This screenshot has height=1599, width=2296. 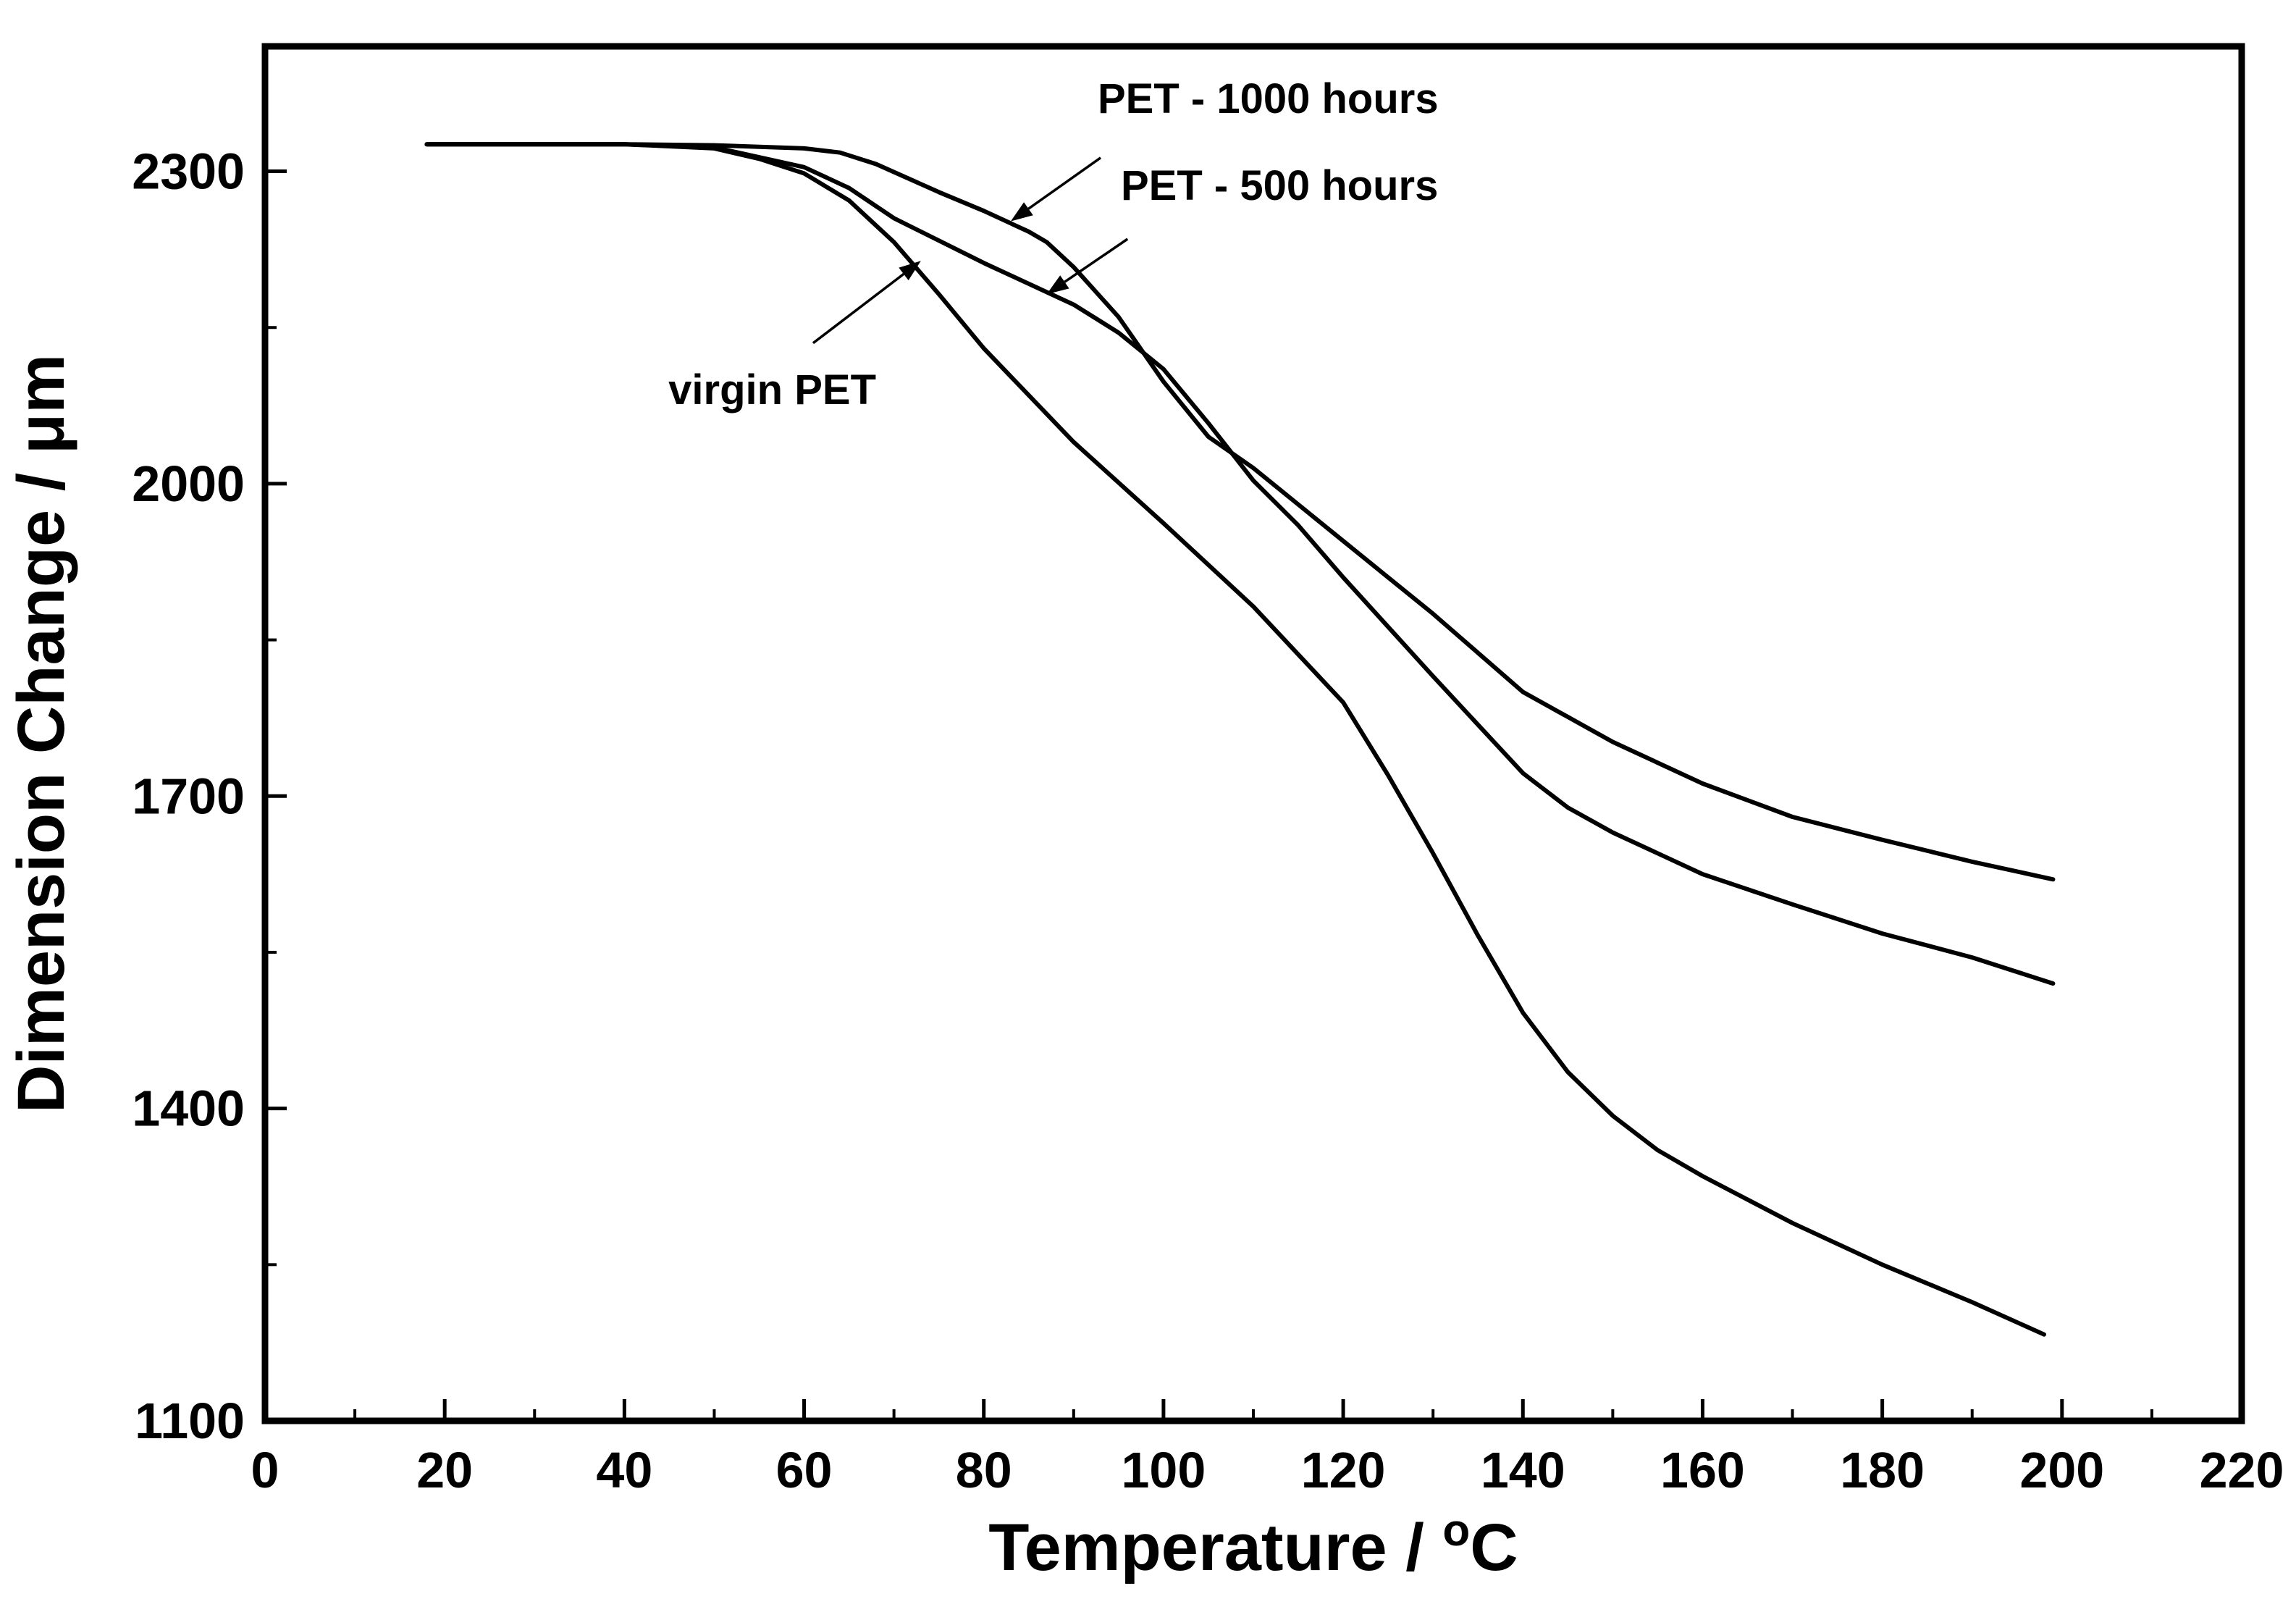 I want to click on x-tick-label: 160, so click(x=1703, y=1470).